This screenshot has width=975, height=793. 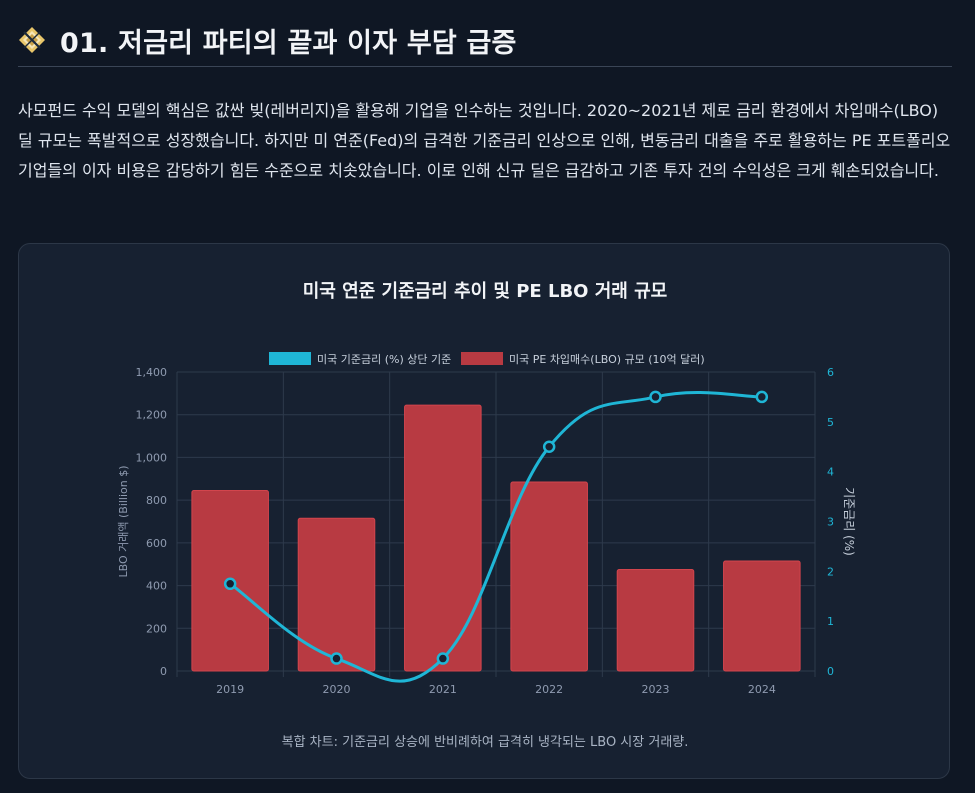 I want to click on y-tick-label-right: 2, so click(x=830, y=571).